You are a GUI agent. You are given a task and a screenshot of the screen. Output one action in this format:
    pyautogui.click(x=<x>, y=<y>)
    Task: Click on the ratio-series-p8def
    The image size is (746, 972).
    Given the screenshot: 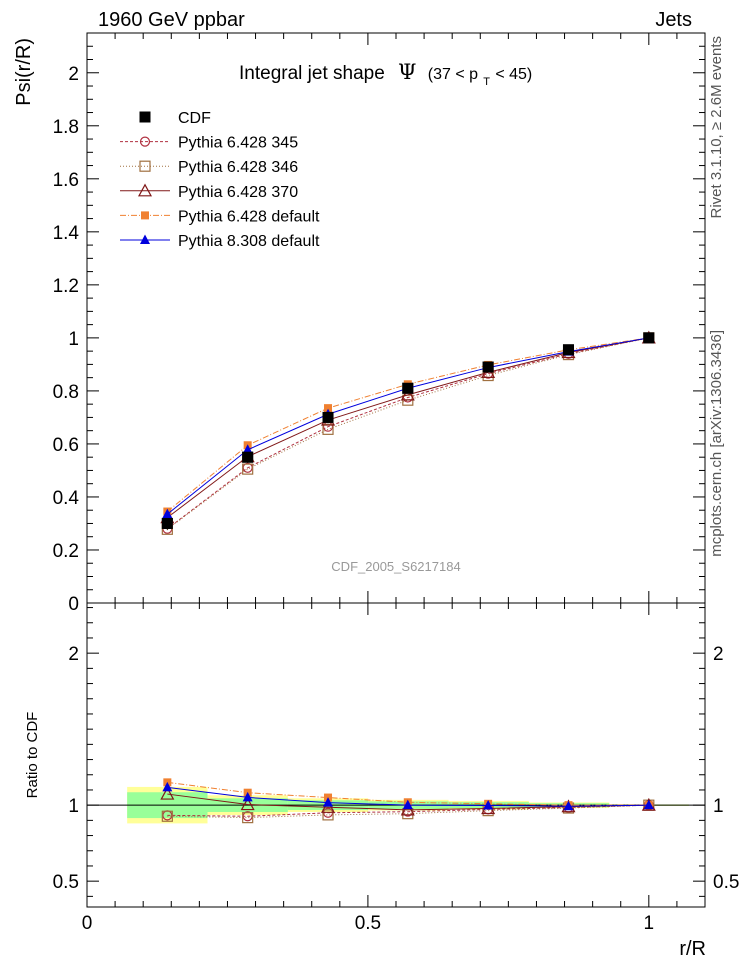 What is the action you would take?
    pyautogui.click(x=408, y=796)
    